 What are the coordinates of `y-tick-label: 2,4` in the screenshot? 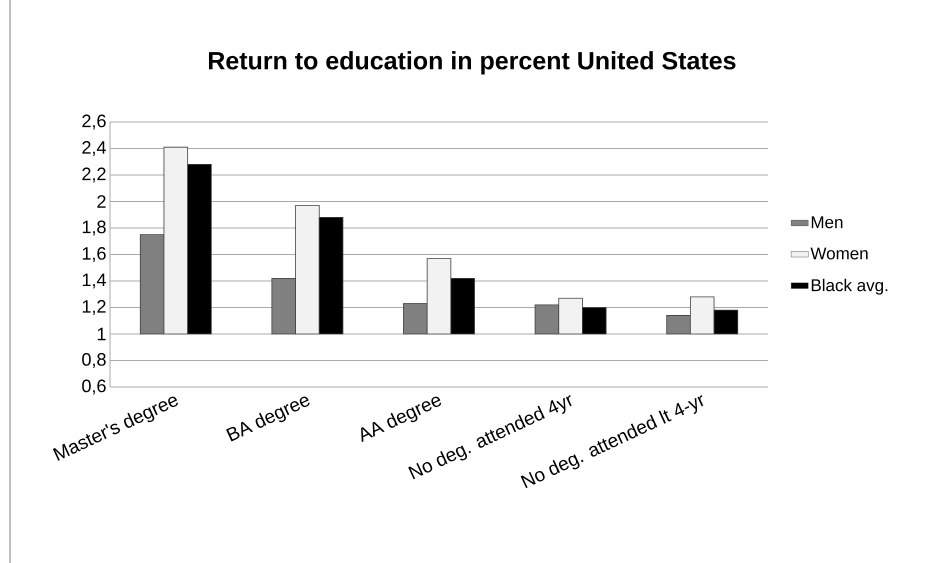 It's located at (94, 148).